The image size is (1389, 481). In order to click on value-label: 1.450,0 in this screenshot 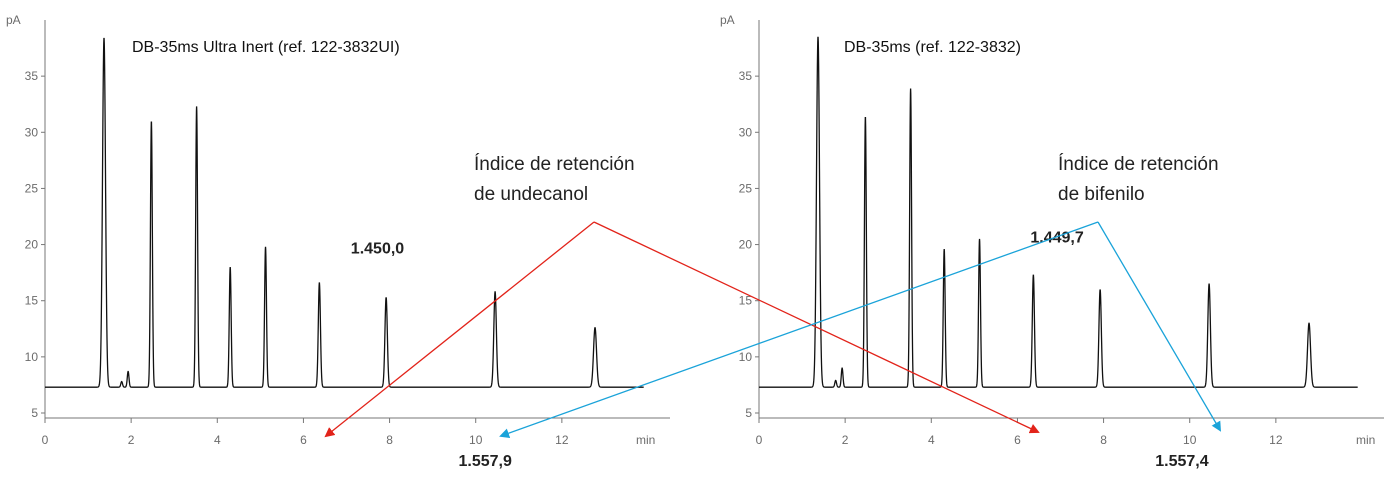, I will do `click(377, 249)`.